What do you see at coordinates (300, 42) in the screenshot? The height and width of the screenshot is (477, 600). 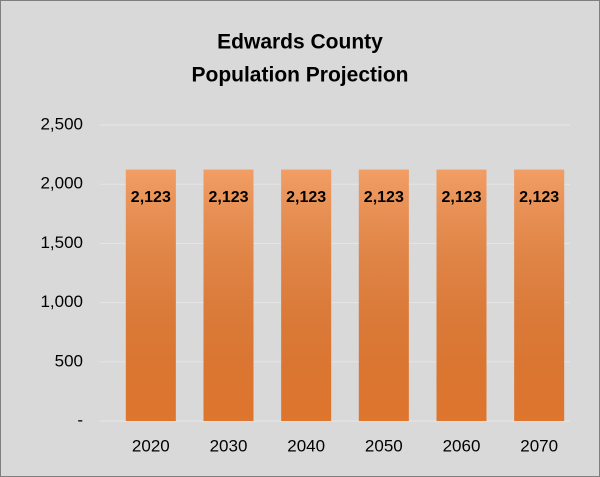 I see `chart-title: Edwards County` at bounding box center [300, 42].